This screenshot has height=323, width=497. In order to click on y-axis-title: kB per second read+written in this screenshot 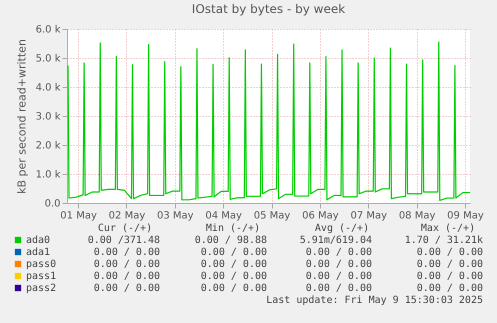, I will do `click(22, 116)`.